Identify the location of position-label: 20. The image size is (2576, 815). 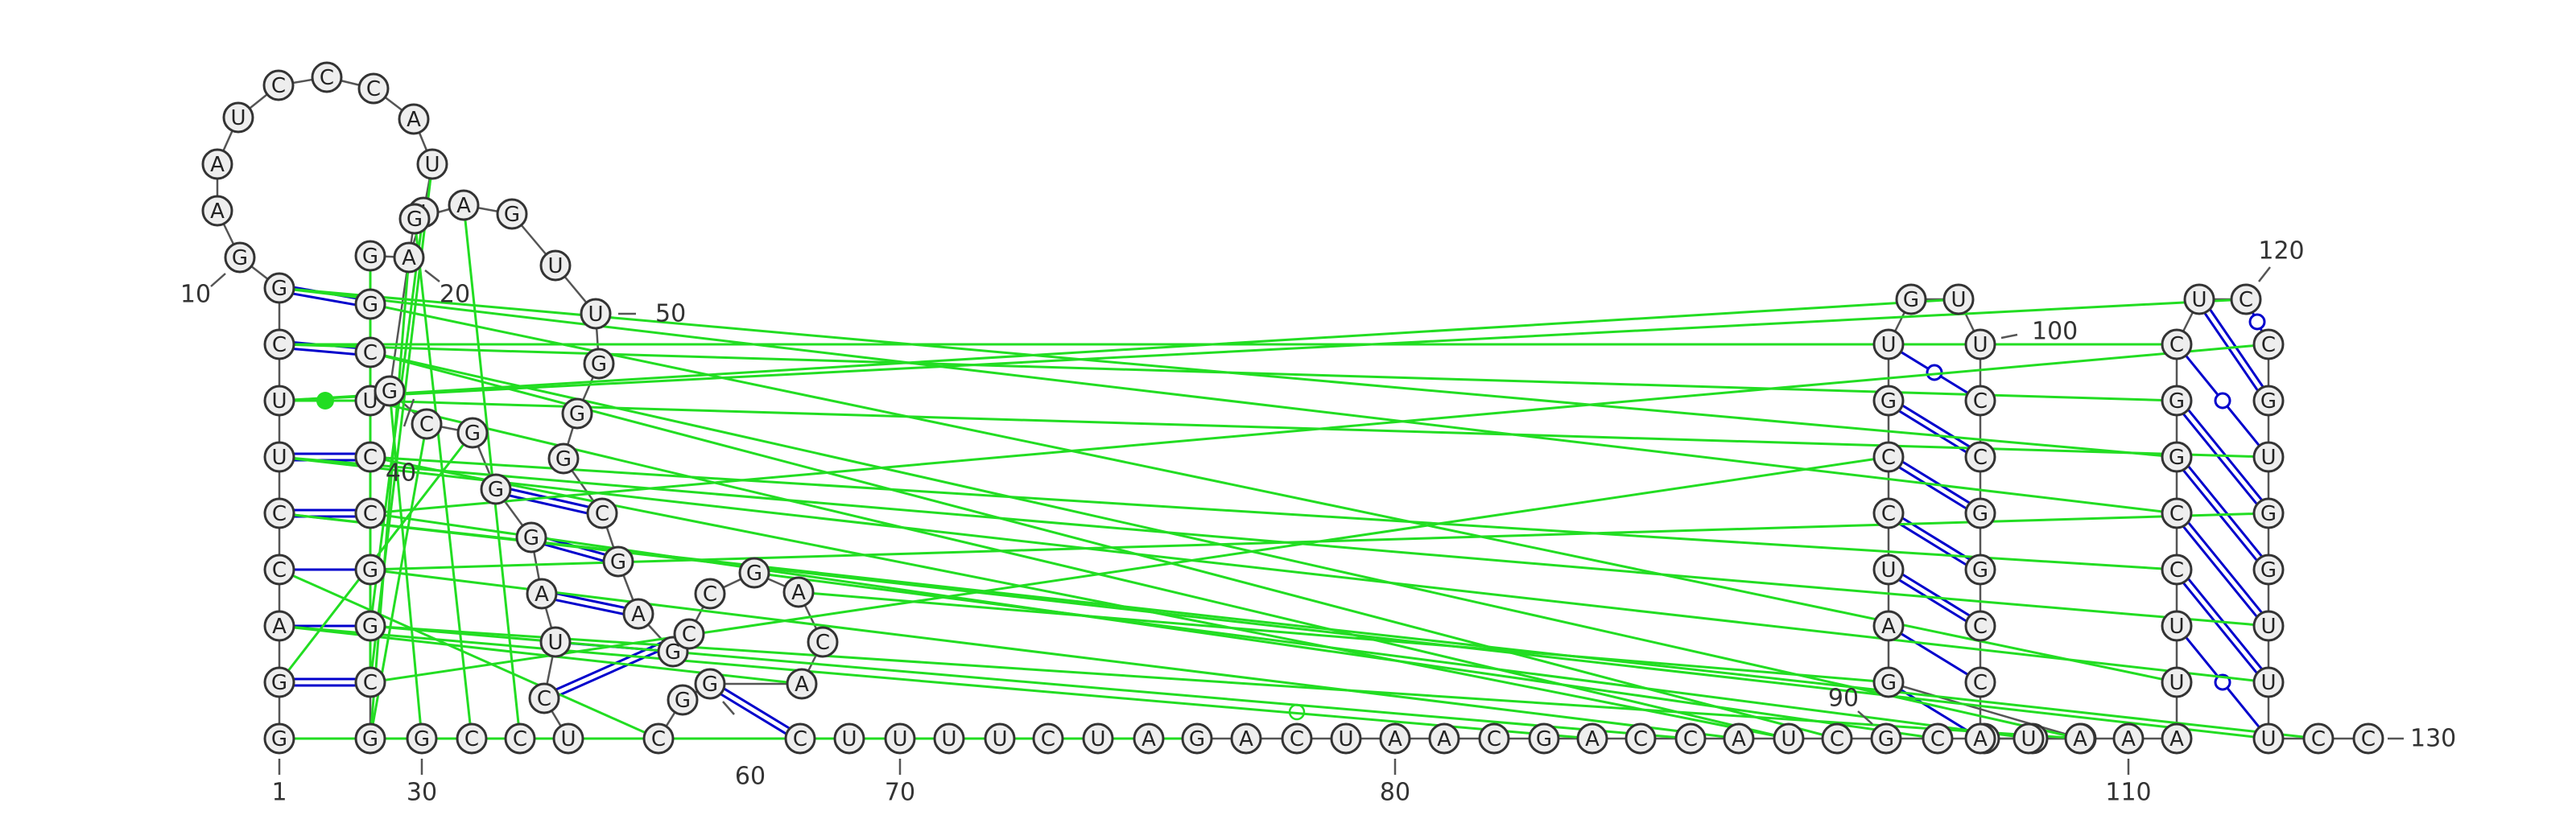
(455, 295).